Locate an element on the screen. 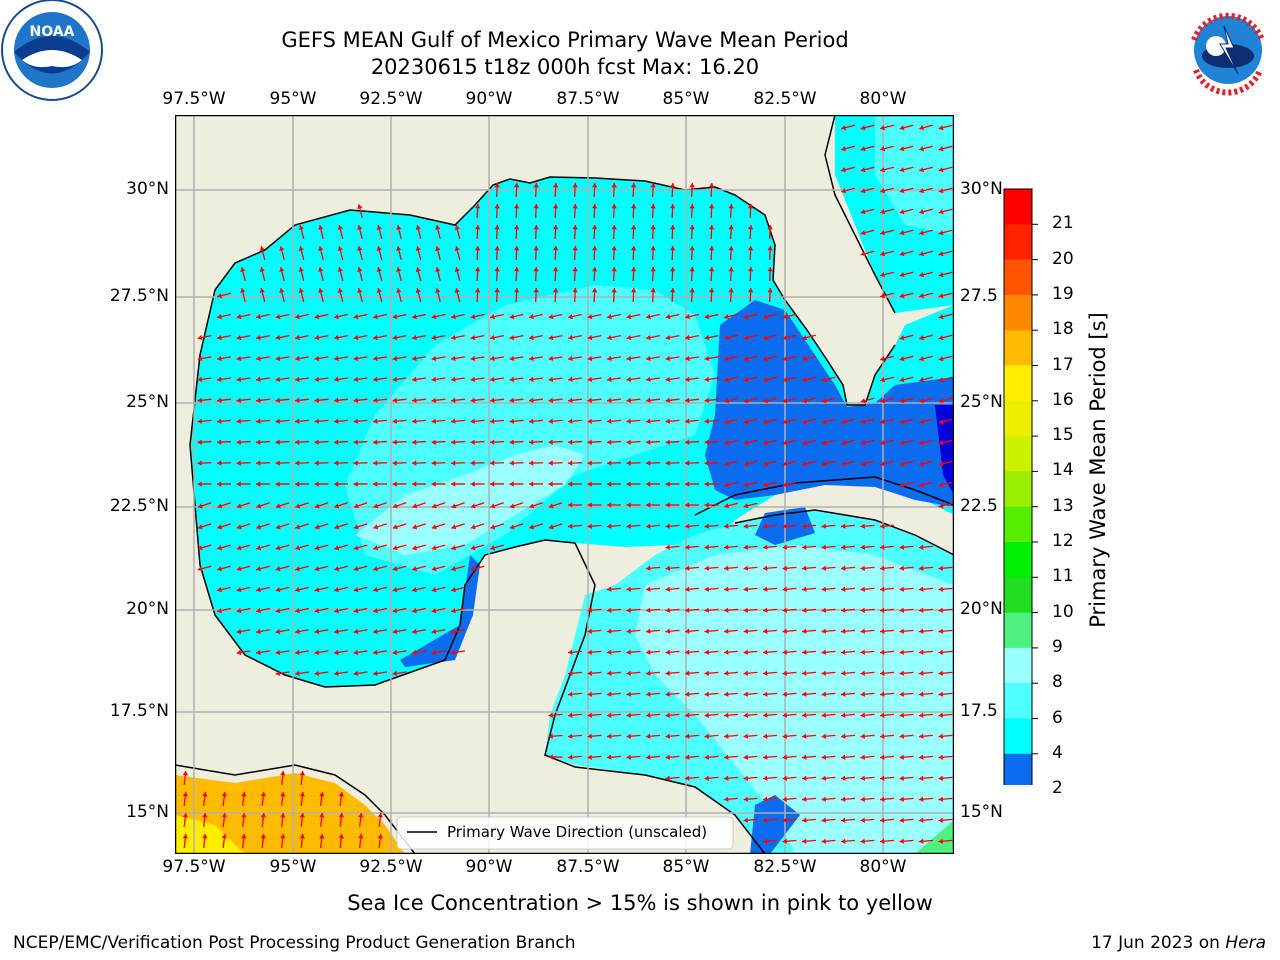 The width and height of the screenshot is (1280, 960). chart-subtitle: 20230615 t18z 000h fcst Max: 16.20 is located at coordinates (565, 67).